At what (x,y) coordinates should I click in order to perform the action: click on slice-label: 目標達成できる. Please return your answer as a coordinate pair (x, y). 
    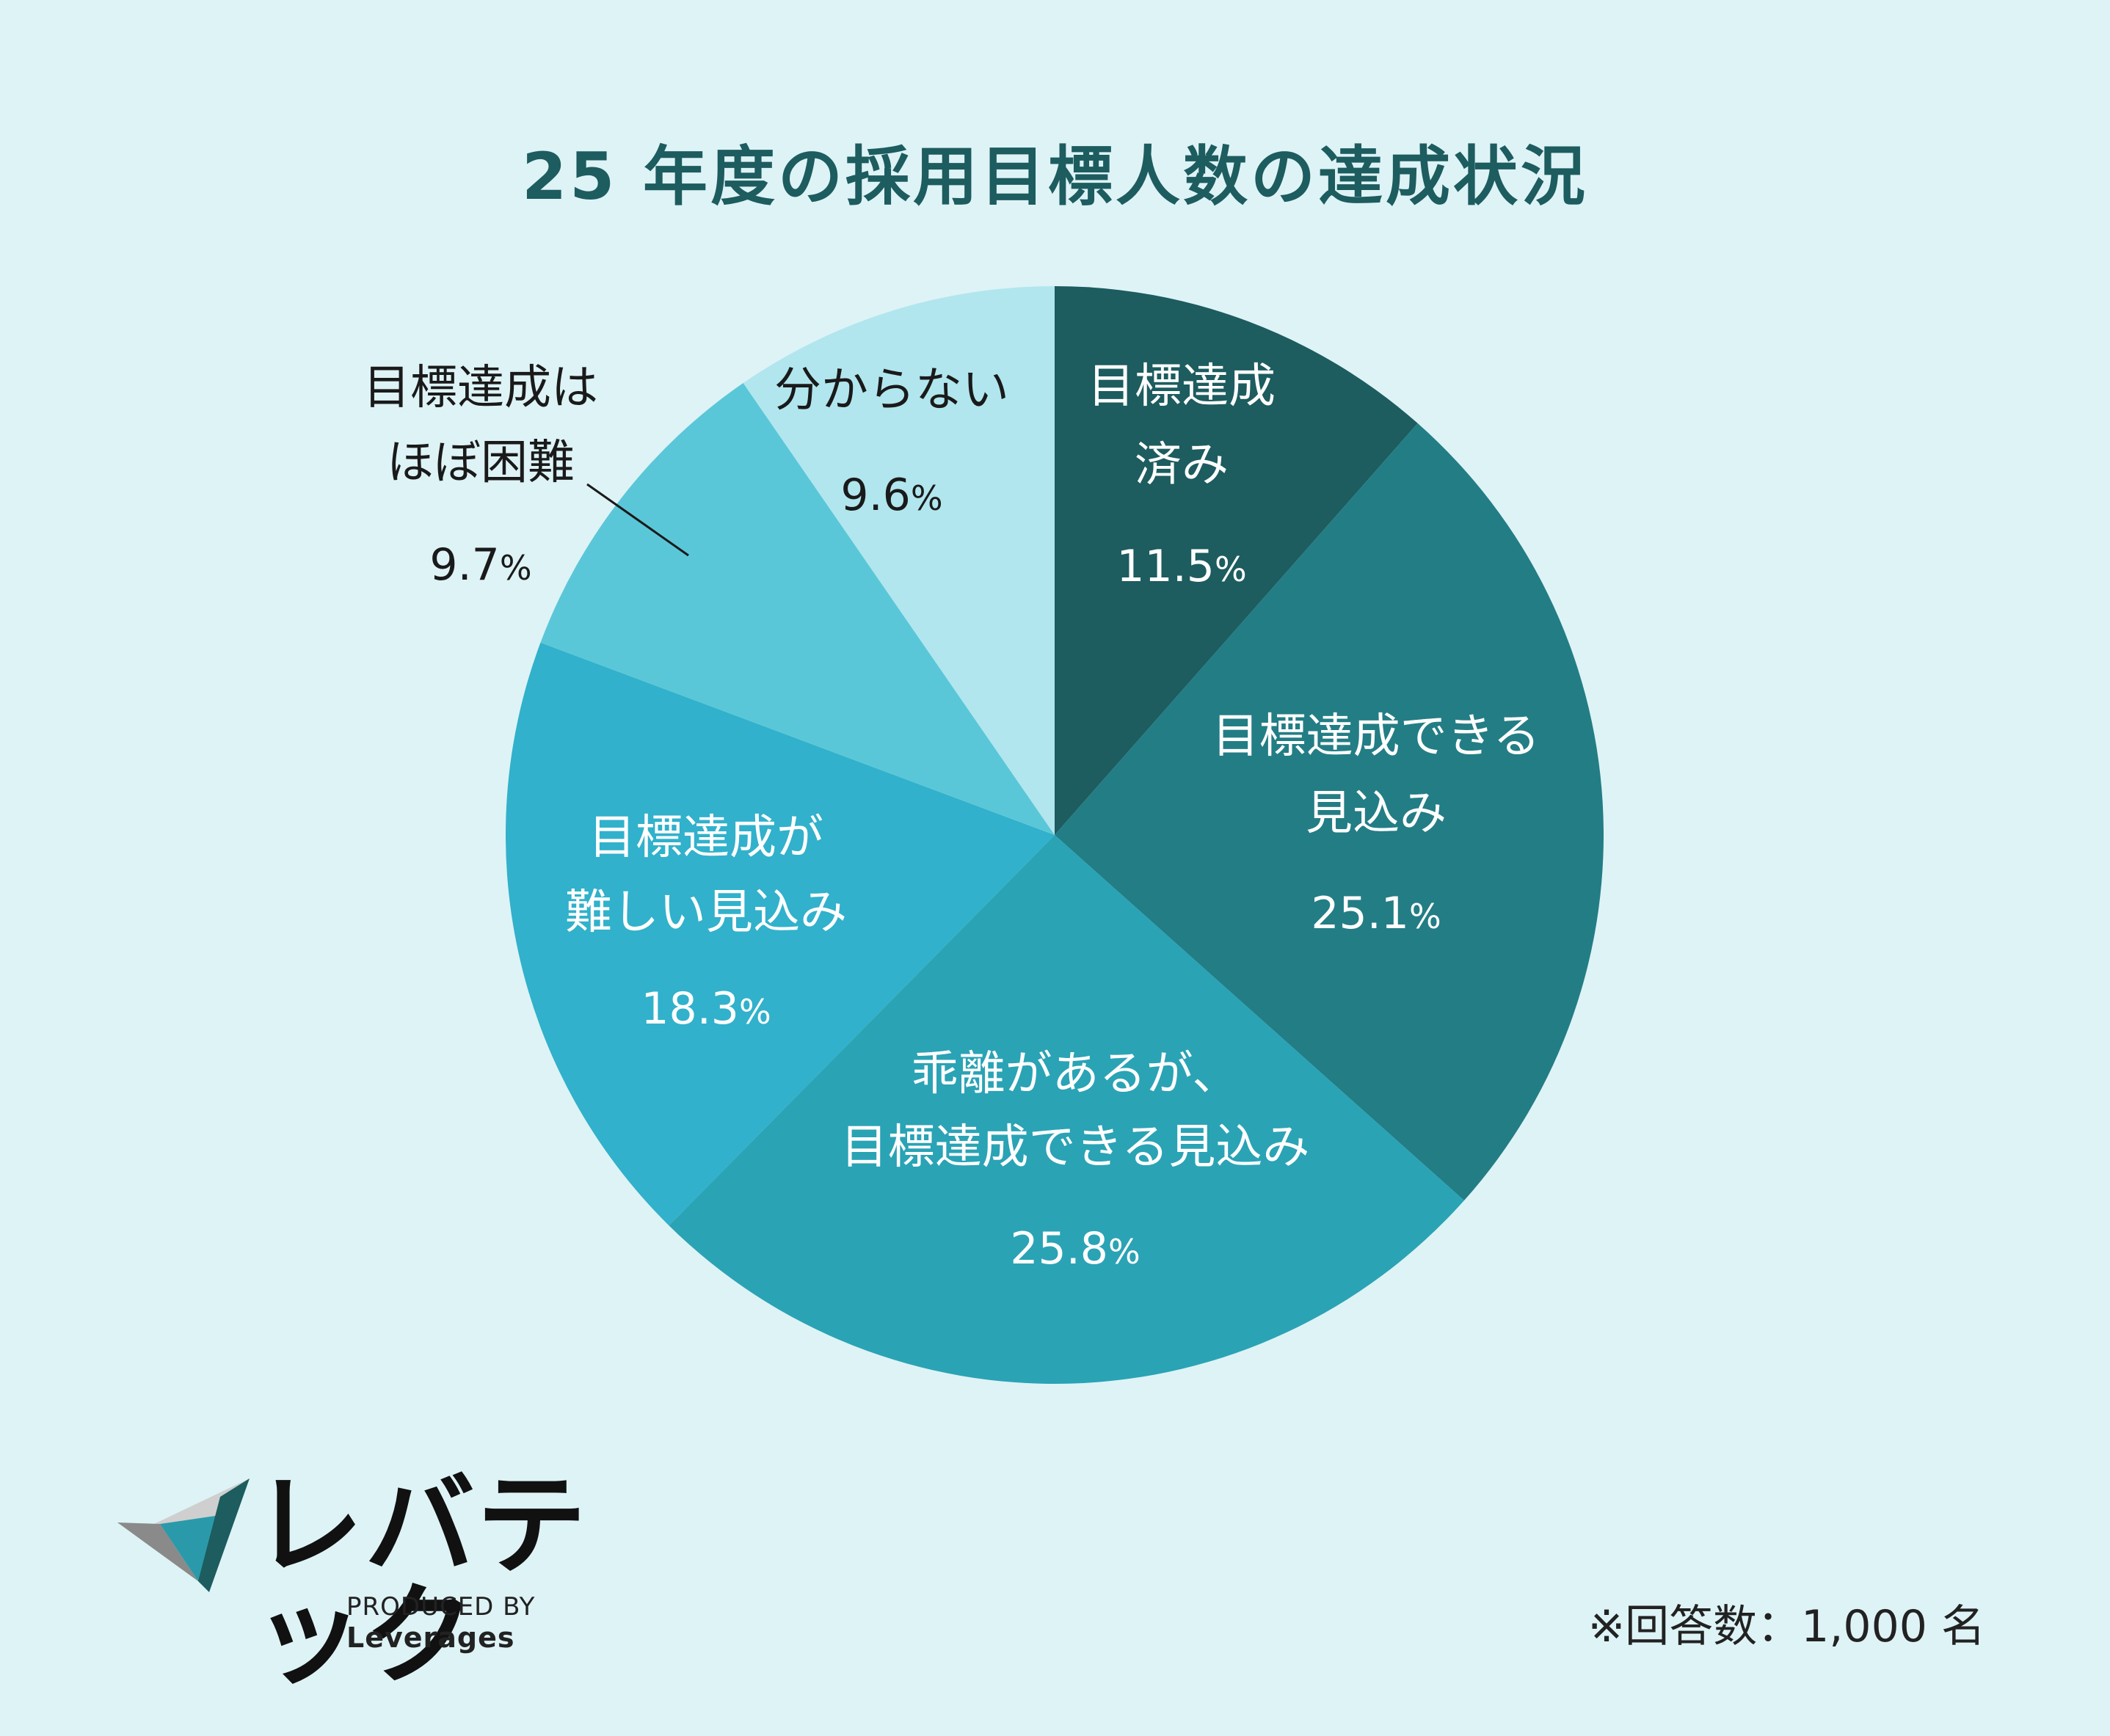
    Looking at the image, I should click on (1376, 737).